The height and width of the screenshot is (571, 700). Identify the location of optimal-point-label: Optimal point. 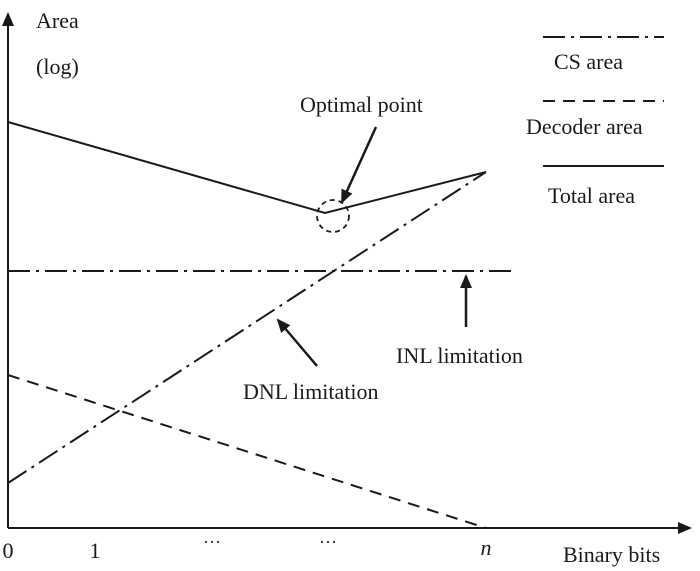
(361, 104).